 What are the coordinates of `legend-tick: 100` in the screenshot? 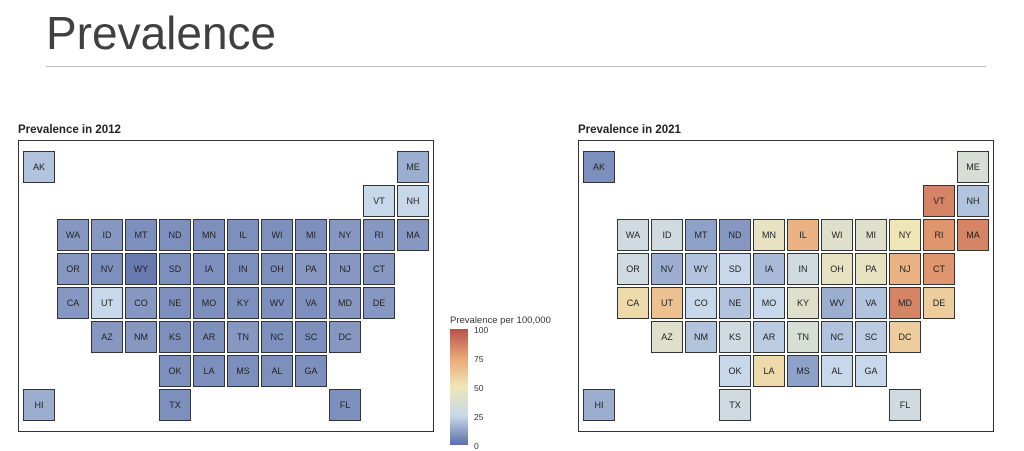 It's located at (481, 330).